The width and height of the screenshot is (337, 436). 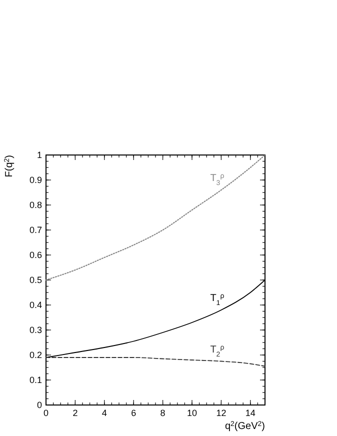 I want to click on y-tick-label: 0, so click(x=39, y=405).